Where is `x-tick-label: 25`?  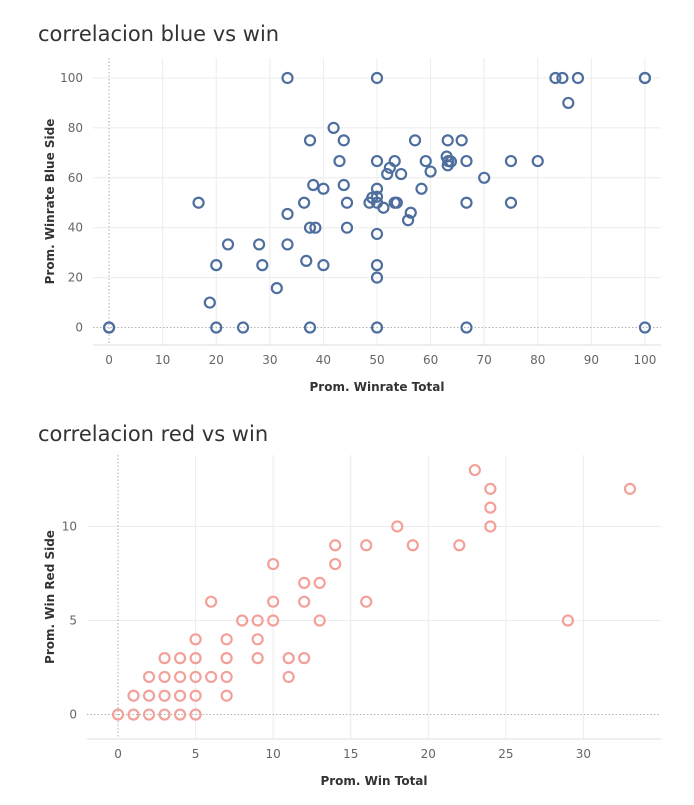
x-tick-label: 25 is located at coordinates (505, 754).